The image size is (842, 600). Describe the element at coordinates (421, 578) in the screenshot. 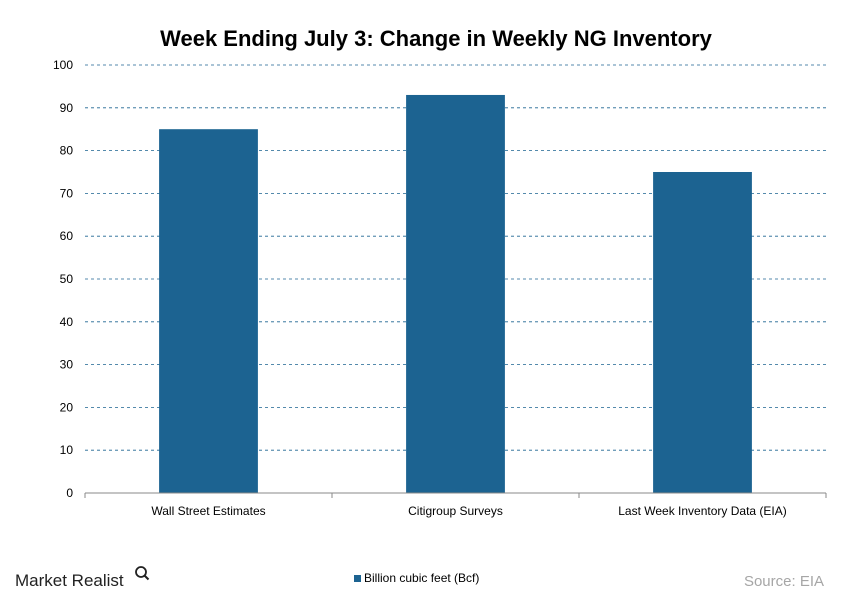

I see `legend-label: Billion cubic feet (Bcf)` at that location.